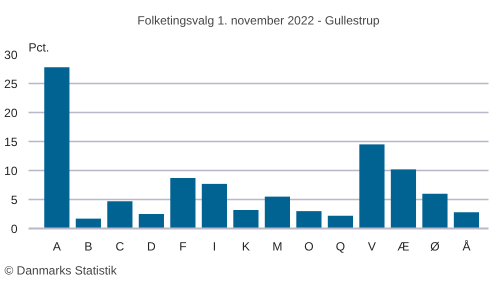 The image size is (500, 282). I want to click on x-tick-label: Å, so click(466, 247).